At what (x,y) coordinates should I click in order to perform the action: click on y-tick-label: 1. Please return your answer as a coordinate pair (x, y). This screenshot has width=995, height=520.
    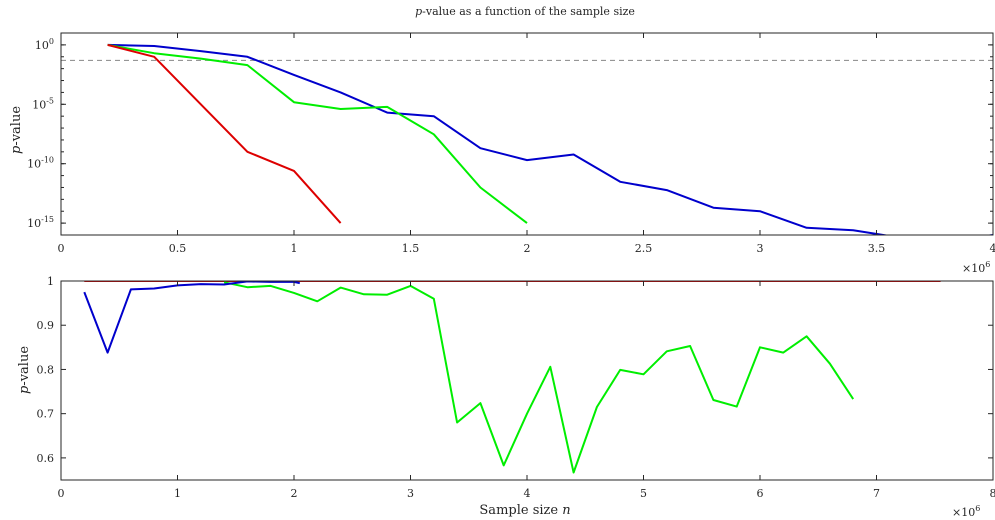
    Looking at the image, I should click on (50, 281).